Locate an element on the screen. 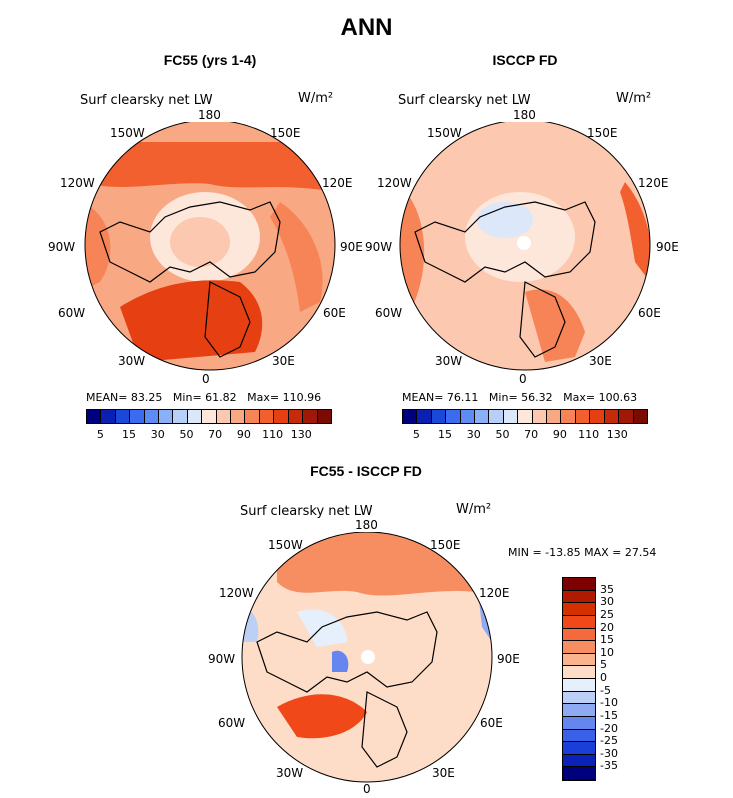 This screenshot has width=733, height=798. panel-2-colorbar-tick-label: 50 is located at coordinates (502, 434).